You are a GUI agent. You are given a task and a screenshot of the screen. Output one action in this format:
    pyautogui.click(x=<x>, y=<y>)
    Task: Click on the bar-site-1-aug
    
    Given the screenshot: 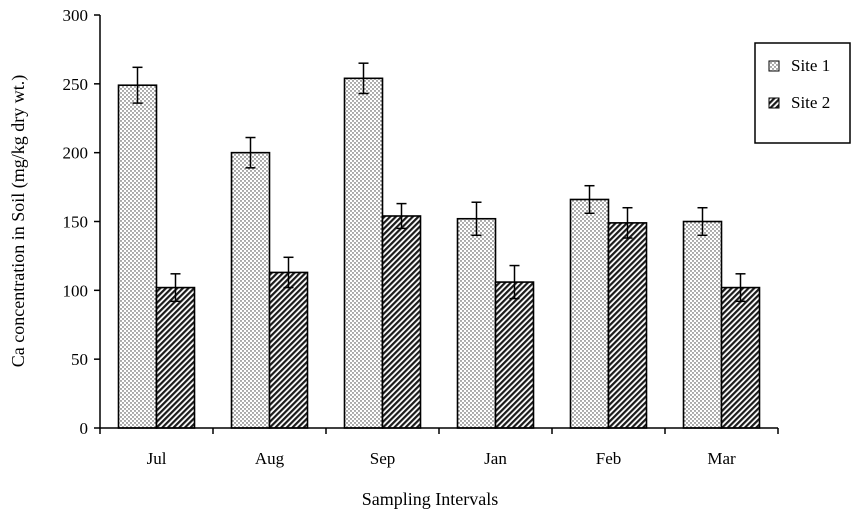 What is the action you would take?
    pyautogui.click(x=250, y=290)
    